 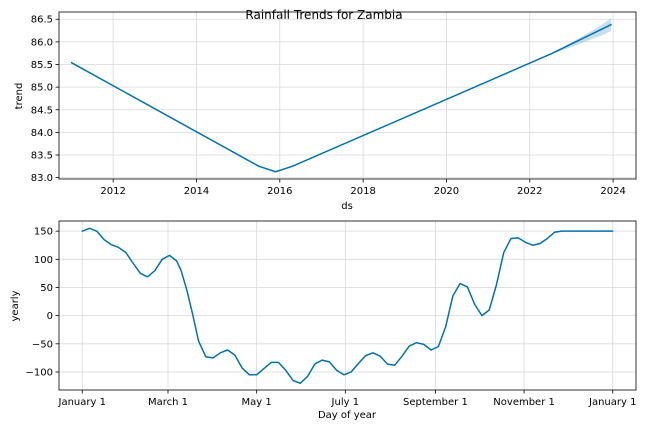 I want to click on trend-y-tick-label: 86.0, so click(x=42, y=42).